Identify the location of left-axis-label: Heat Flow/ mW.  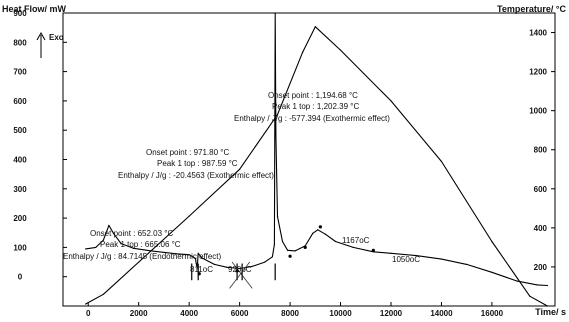
(34, 9).